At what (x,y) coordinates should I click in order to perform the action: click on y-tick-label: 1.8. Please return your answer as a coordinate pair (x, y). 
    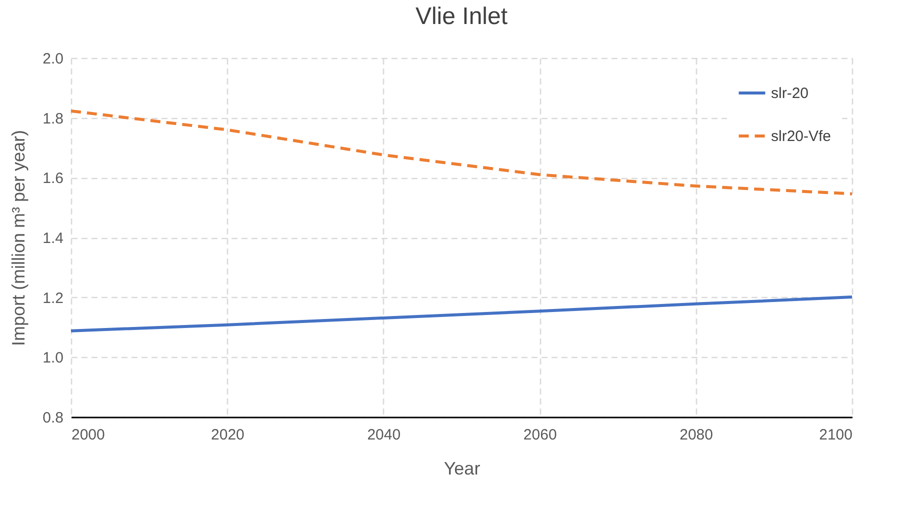
    Looking at the image, I should click on (53, 119).